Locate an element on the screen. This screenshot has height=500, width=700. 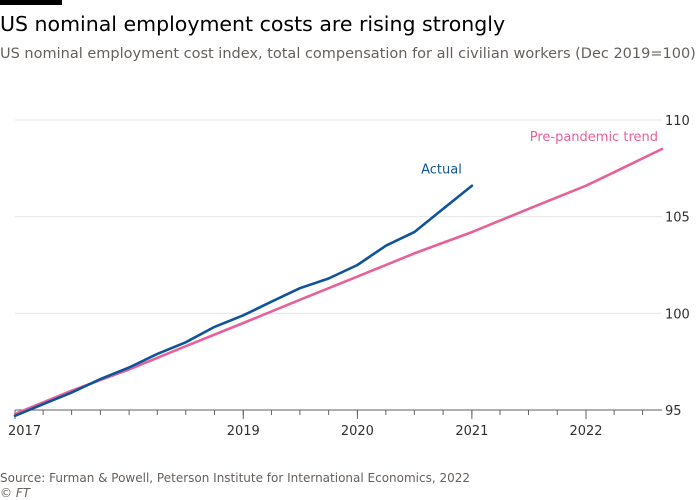
y-tick-label-105: 105 is located at coordinates (677, 218).